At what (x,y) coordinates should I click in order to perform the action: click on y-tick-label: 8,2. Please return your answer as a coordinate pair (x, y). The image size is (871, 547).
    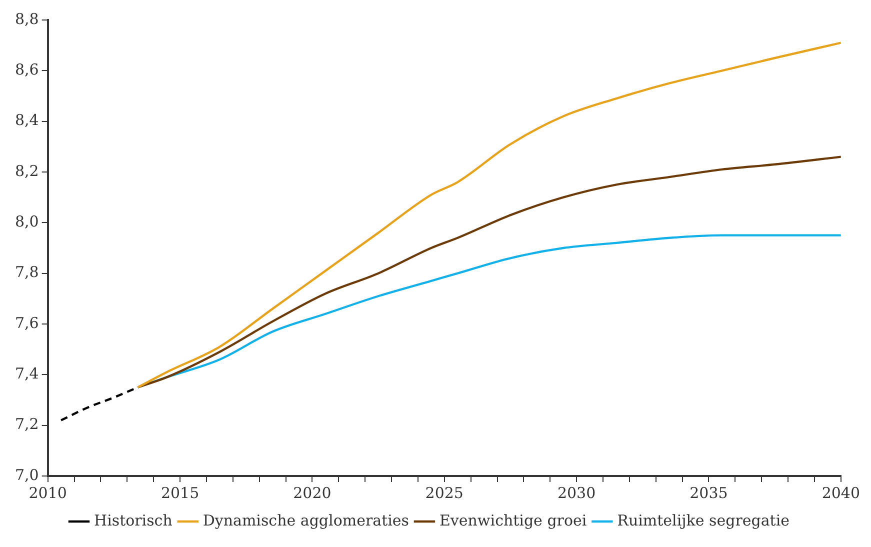
    Looking at the image, I should click on (26, 171).